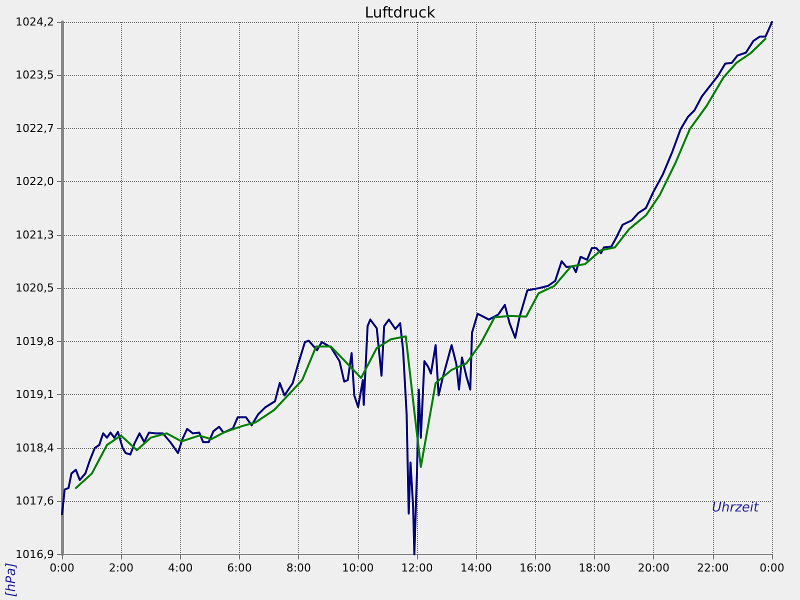  I want to click on x-tick-label: 12:00, so click(417, 567).